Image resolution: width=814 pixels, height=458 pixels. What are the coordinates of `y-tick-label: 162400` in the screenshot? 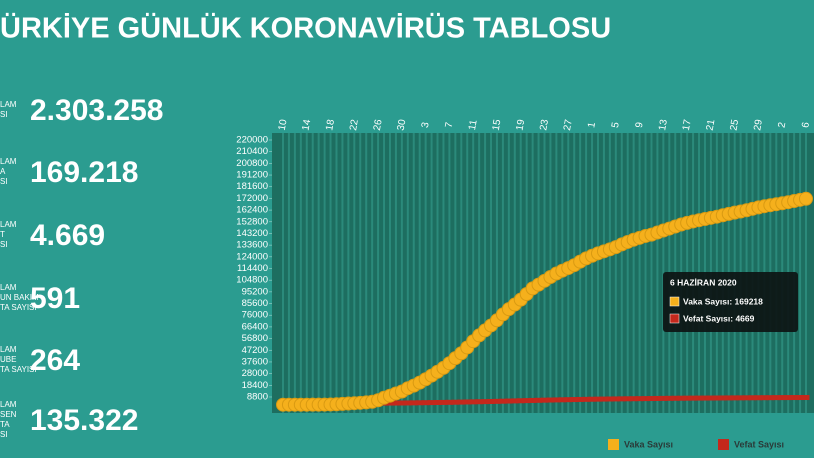 It's located at (252, 210).